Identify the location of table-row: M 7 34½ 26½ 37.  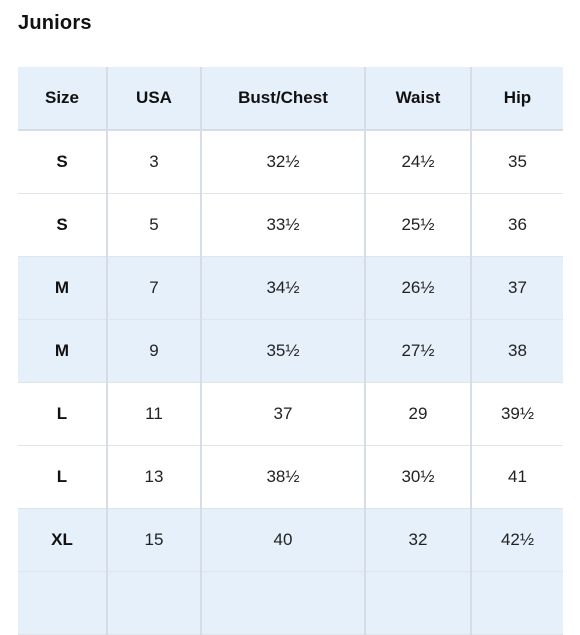
(290, 288).